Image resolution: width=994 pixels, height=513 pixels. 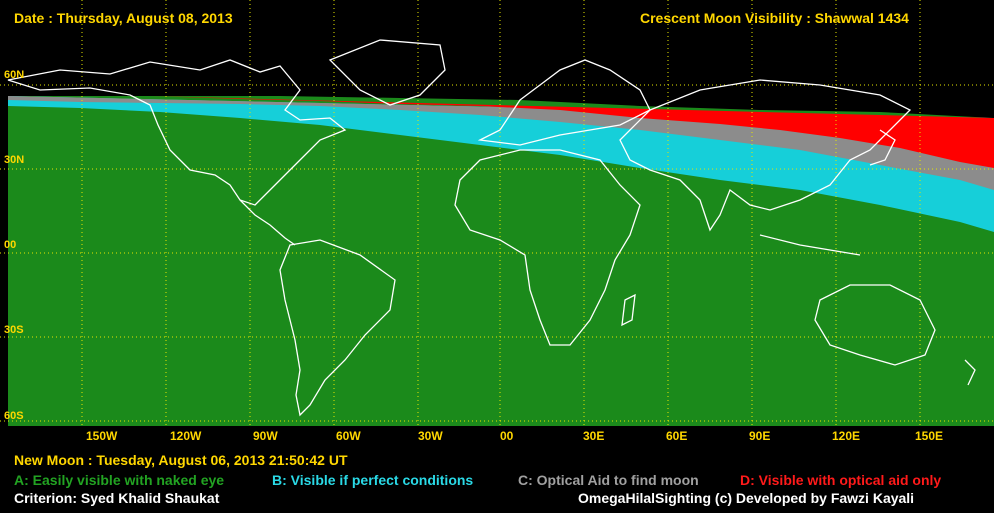 What do you see at coordinates (760, 436) in the screenshot?
I see `lon-label: 90E` at bounding box center [760, 436].